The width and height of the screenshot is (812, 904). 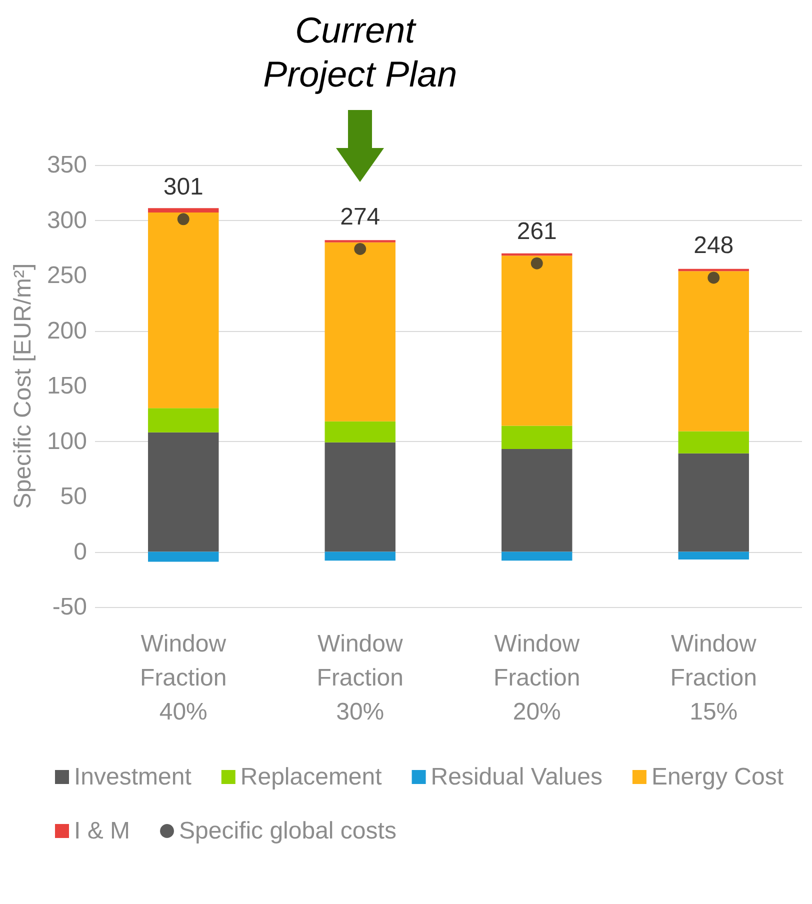 What do you see at coordinates (73, 496) in the screenshot?
I see `y-tick-label: 50` at bounding box center [73, 496].